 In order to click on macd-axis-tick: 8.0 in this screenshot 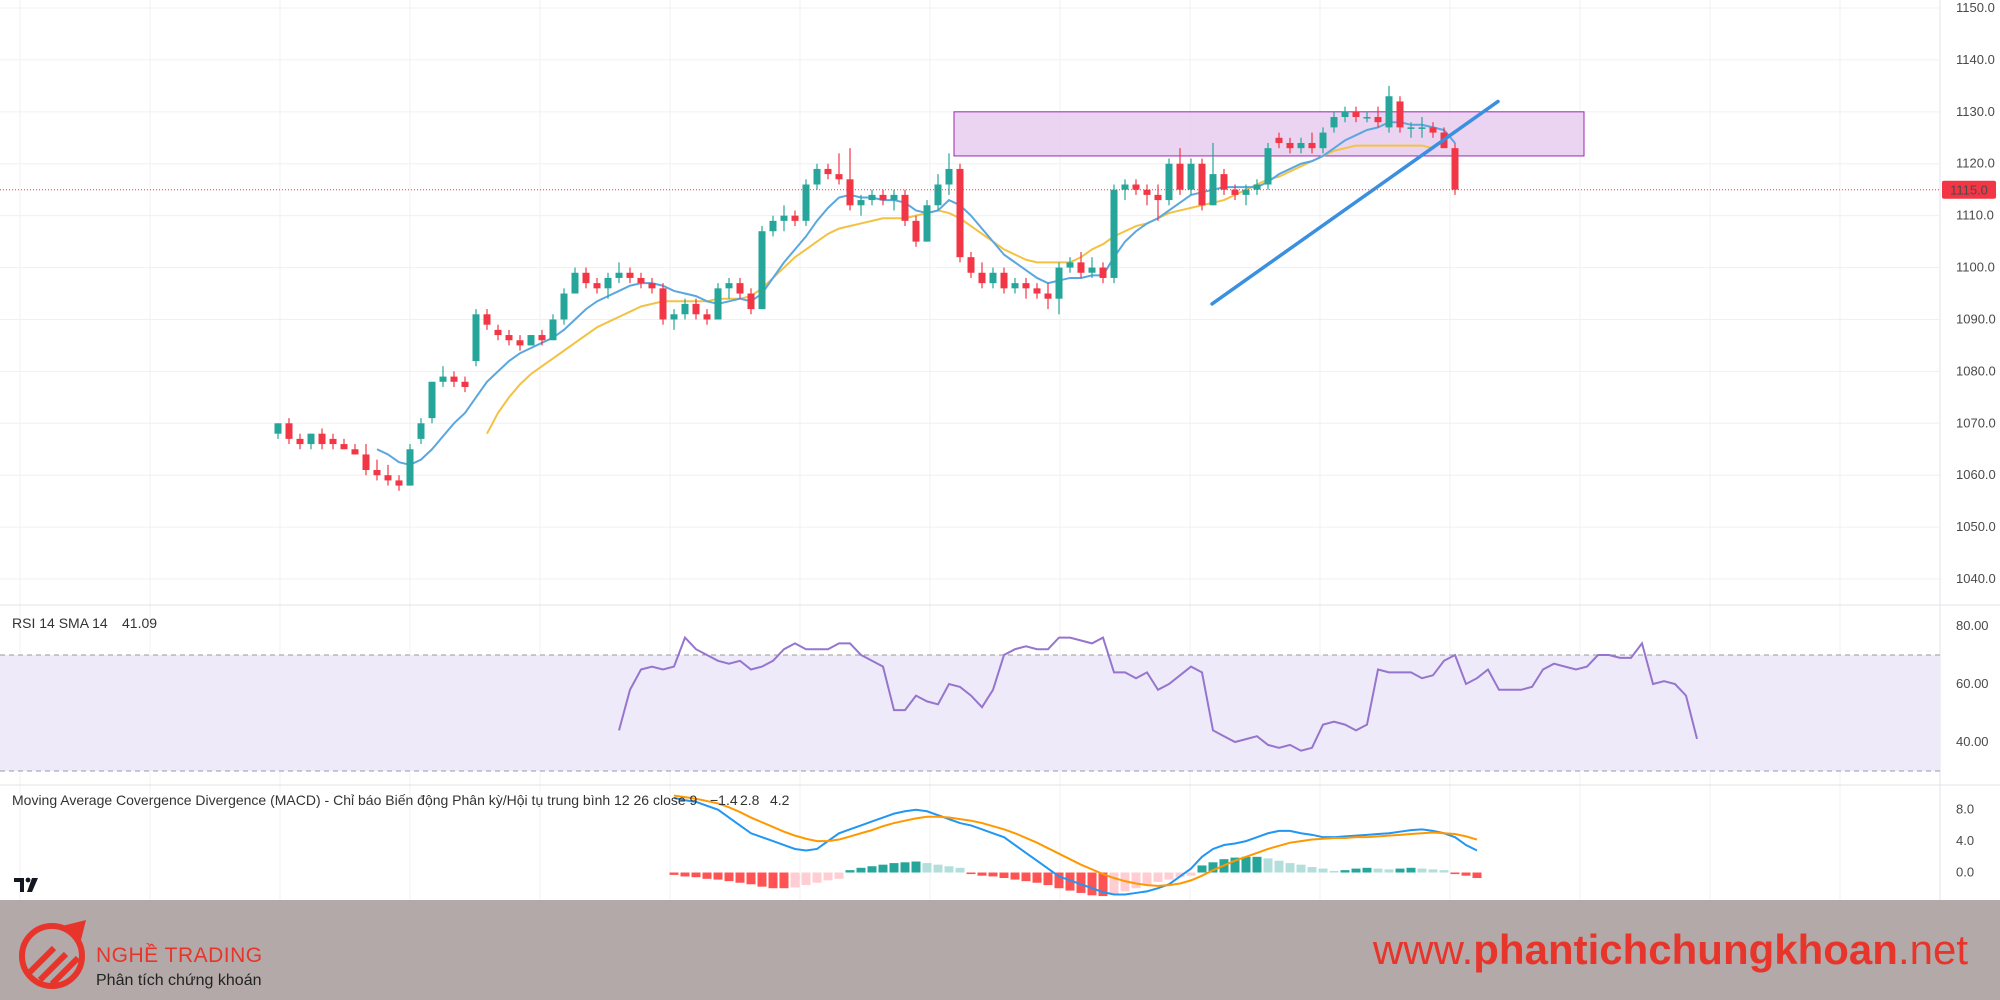, I will do `click(1965, 809)`.